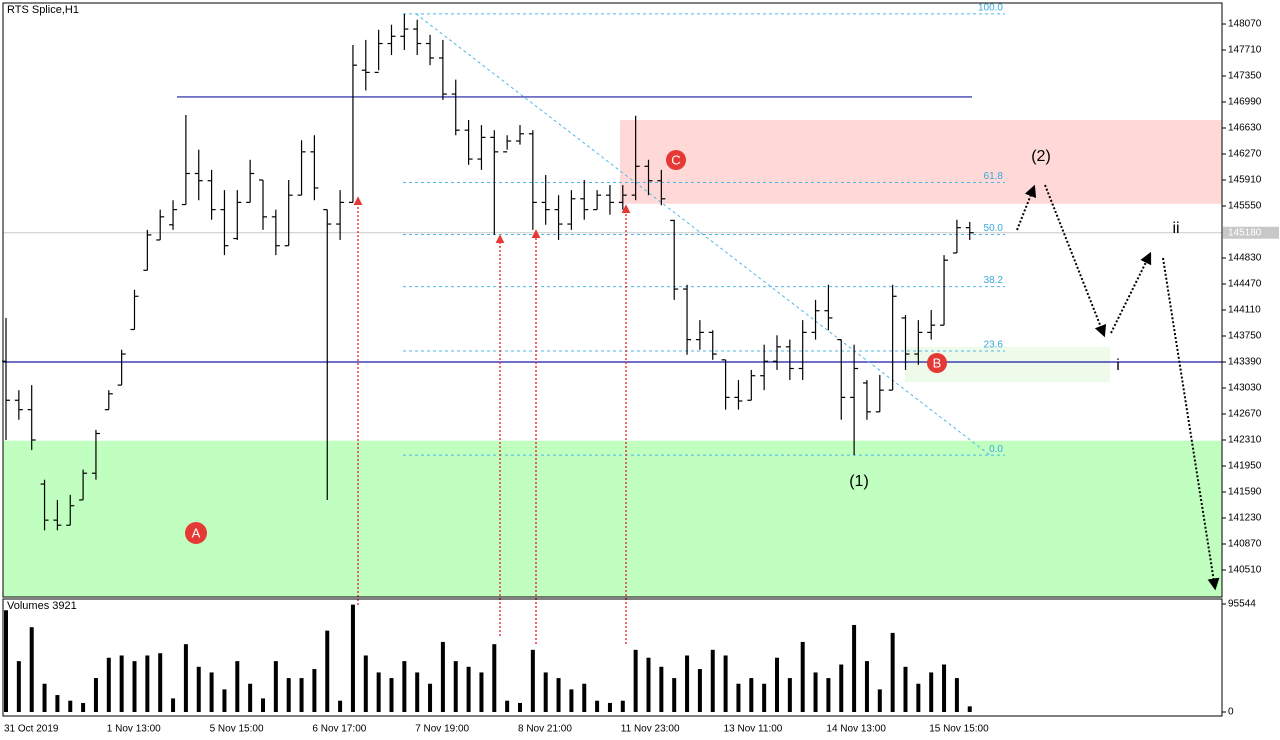 This screenshot has height=740, width=1280. I want to click on annotation: A, so click(196, 532).